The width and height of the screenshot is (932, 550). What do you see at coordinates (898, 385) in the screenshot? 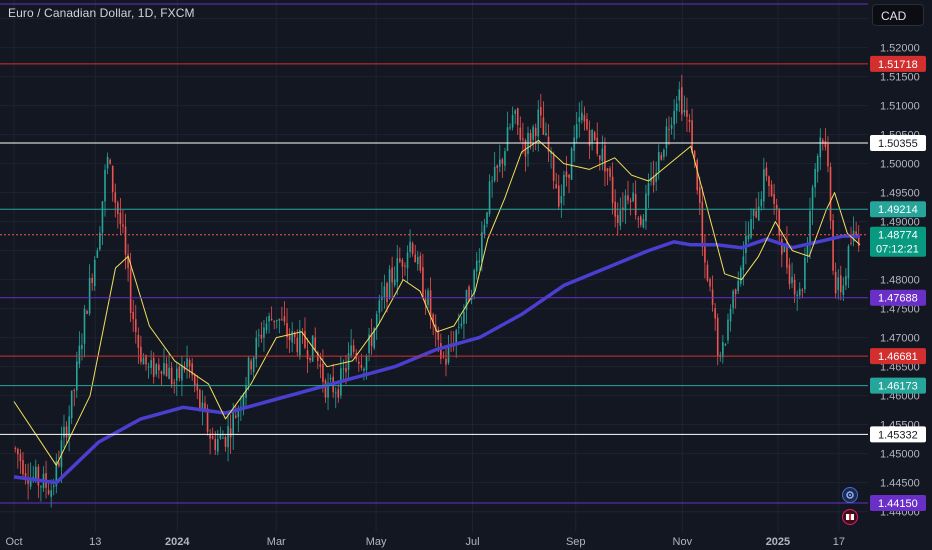
I see `level-tag-bg` at bounding box center [898, 385].